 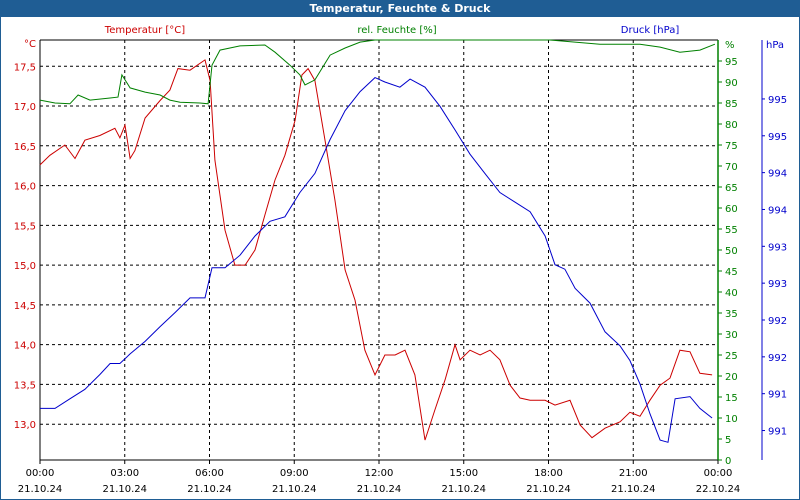 I want to click on legend-temperature: Temperatur [°C], so click(x=144, y=30).